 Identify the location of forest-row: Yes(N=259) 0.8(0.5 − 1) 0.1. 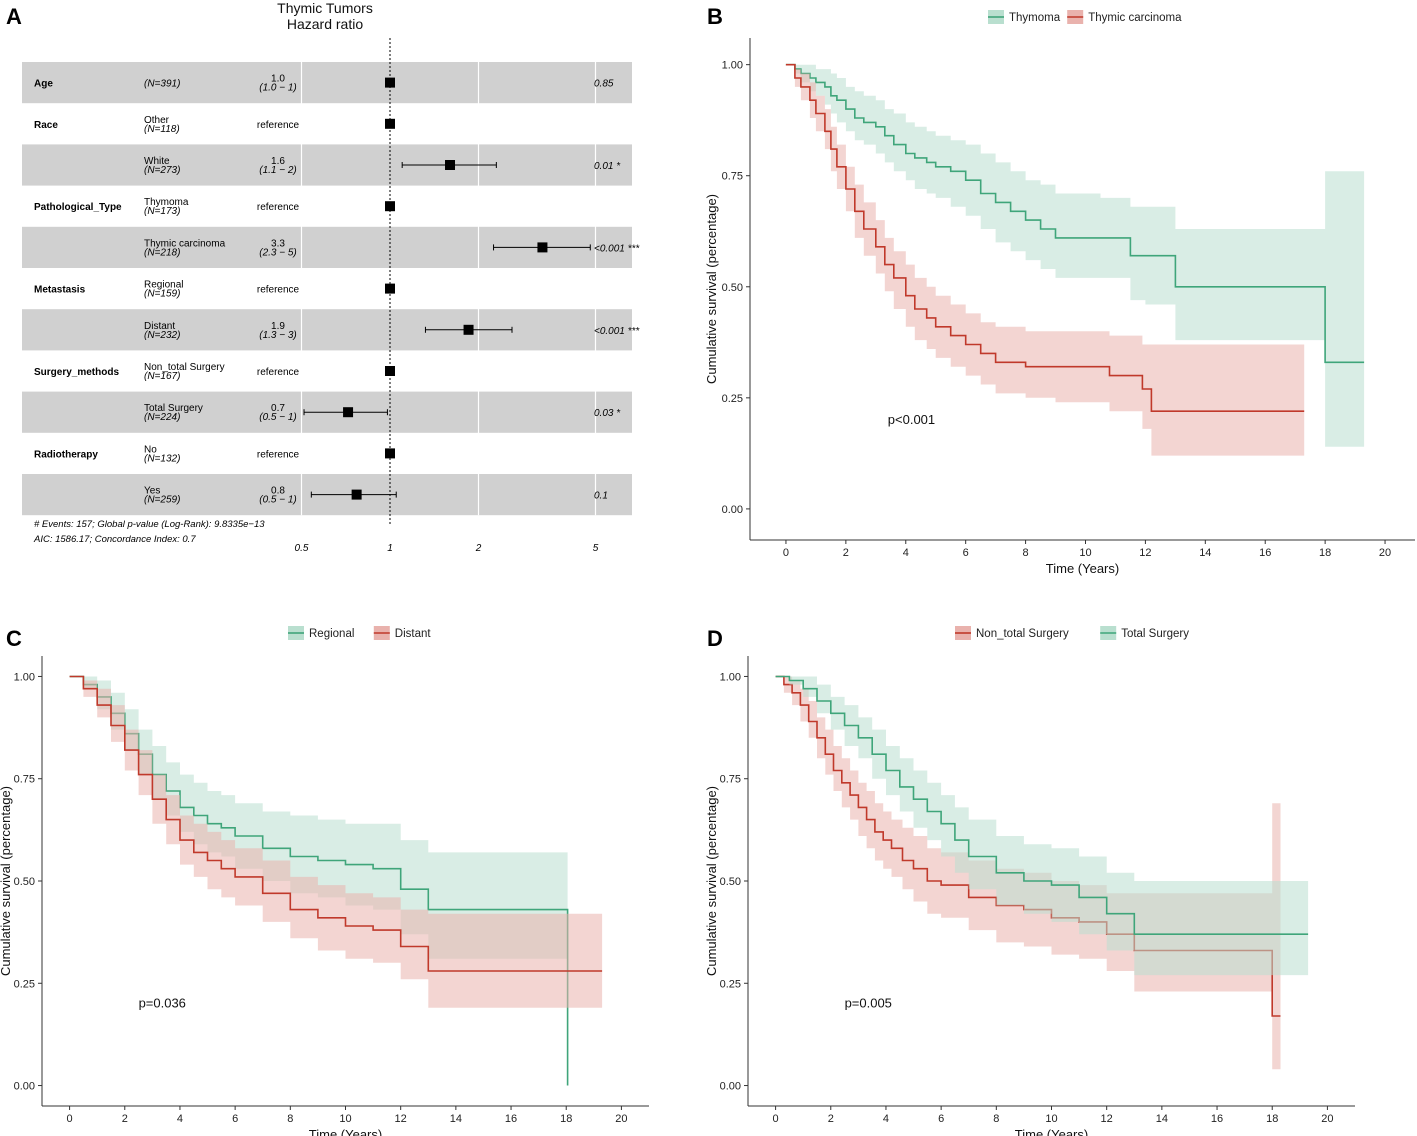
(376, 496).